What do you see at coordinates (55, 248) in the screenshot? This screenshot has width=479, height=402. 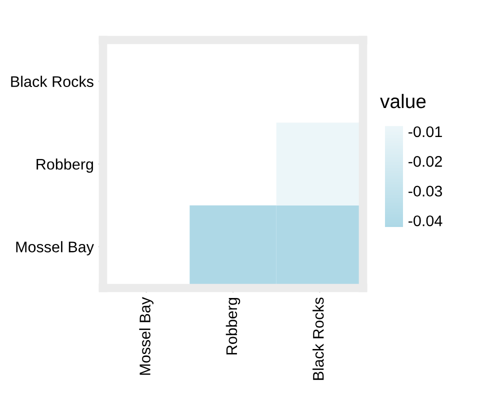 I see `y-tick-label: Mossel Bay` at bounding box center [55, 248].